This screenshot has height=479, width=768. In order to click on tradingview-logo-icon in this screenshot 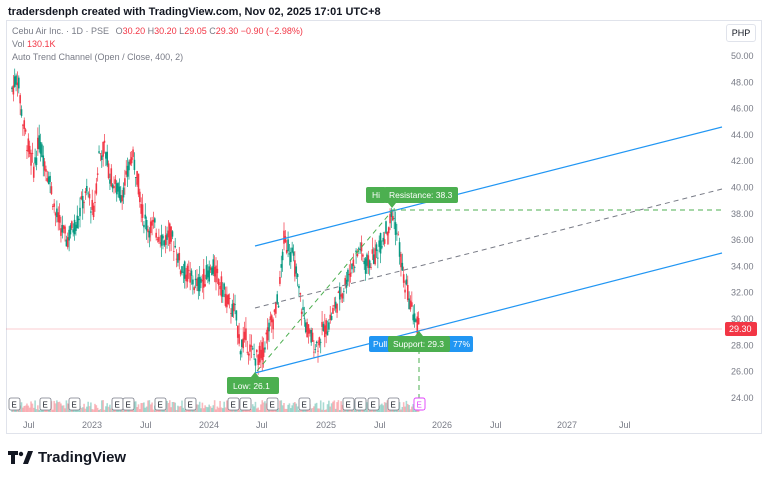, I will do `click(20, 457)`.